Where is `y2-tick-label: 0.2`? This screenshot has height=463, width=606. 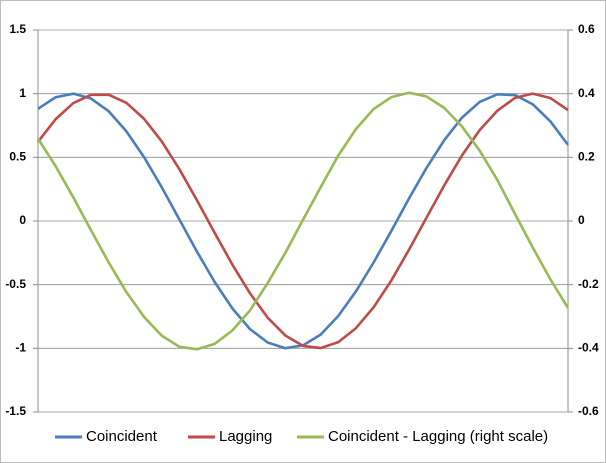
y2-tick-label: 0.2 is located at coordinates (586, 157).